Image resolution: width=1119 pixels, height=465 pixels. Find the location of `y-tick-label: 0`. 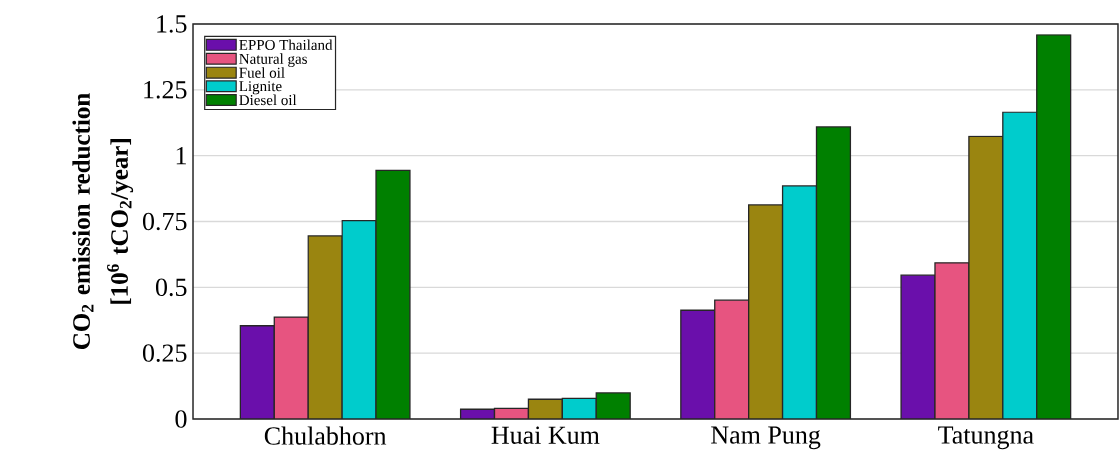

y-tick-label: 0 is located at coordinates (181, 419).